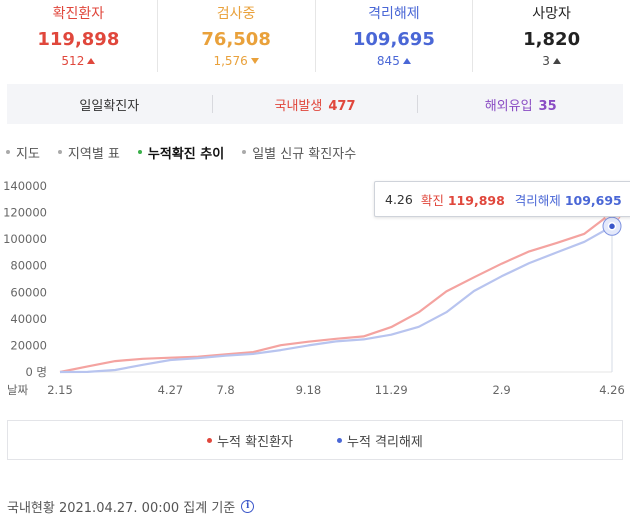 This screenshot has height=520, width=630. I want to click on legend-recovered-dot, so click(339, 440).